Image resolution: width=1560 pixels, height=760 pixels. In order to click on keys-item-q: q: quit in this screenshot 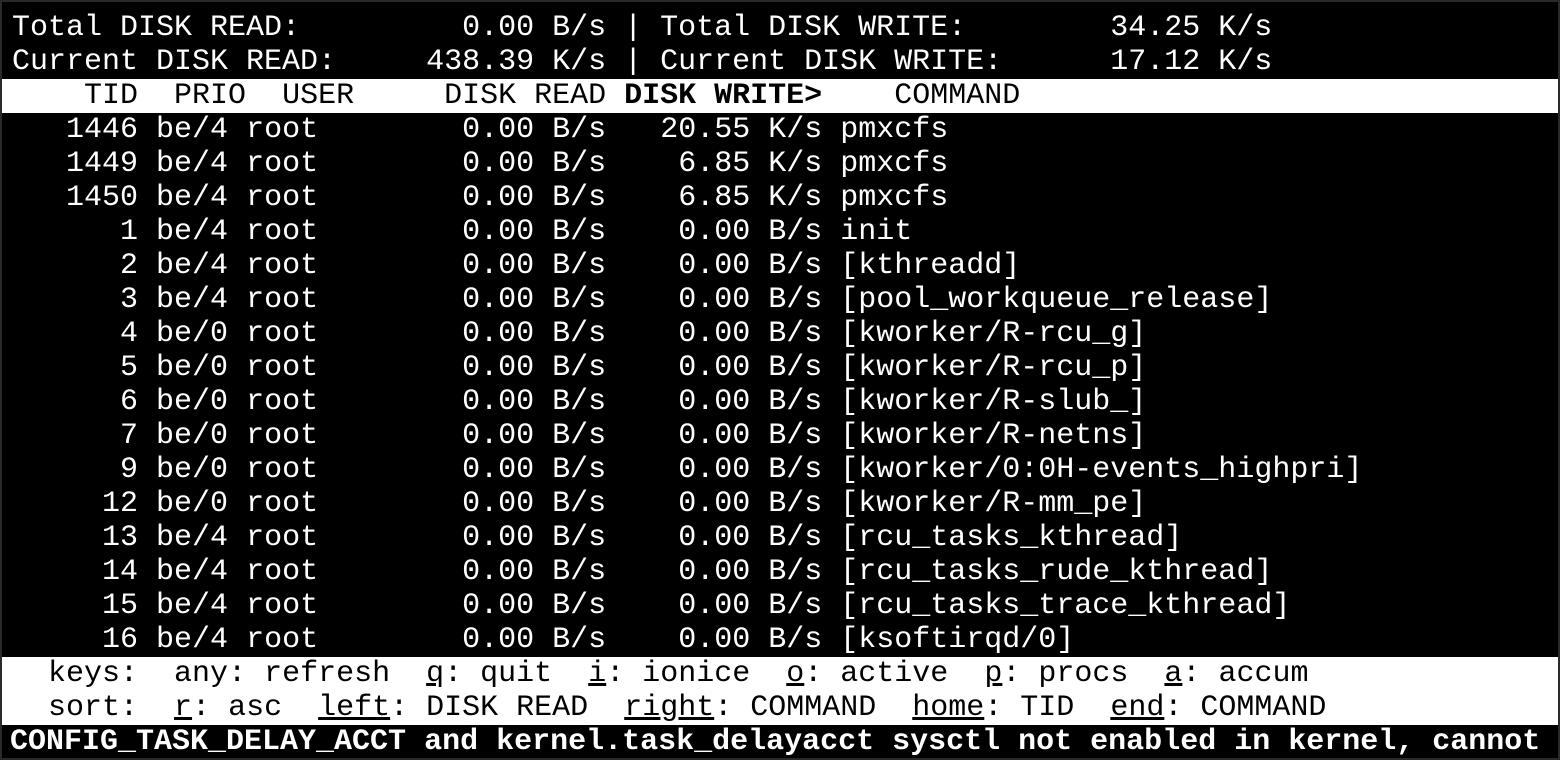, I will do `click(489, 674)`.